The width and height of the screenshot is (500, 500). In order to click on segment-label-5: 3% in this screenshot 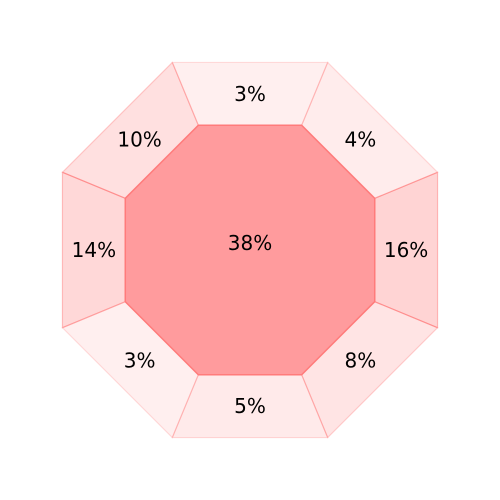, I will do `click(140, 360)`.